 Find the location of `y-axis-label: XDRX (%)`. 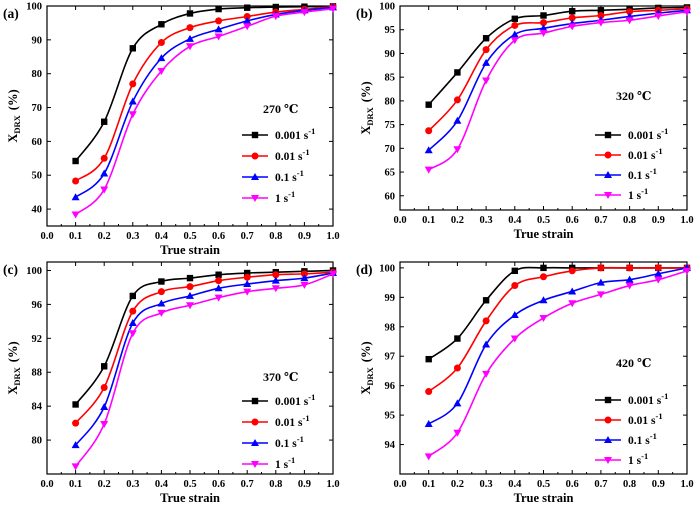

y-axis-label: XDRX (%) is located at coordinates (14, 115).